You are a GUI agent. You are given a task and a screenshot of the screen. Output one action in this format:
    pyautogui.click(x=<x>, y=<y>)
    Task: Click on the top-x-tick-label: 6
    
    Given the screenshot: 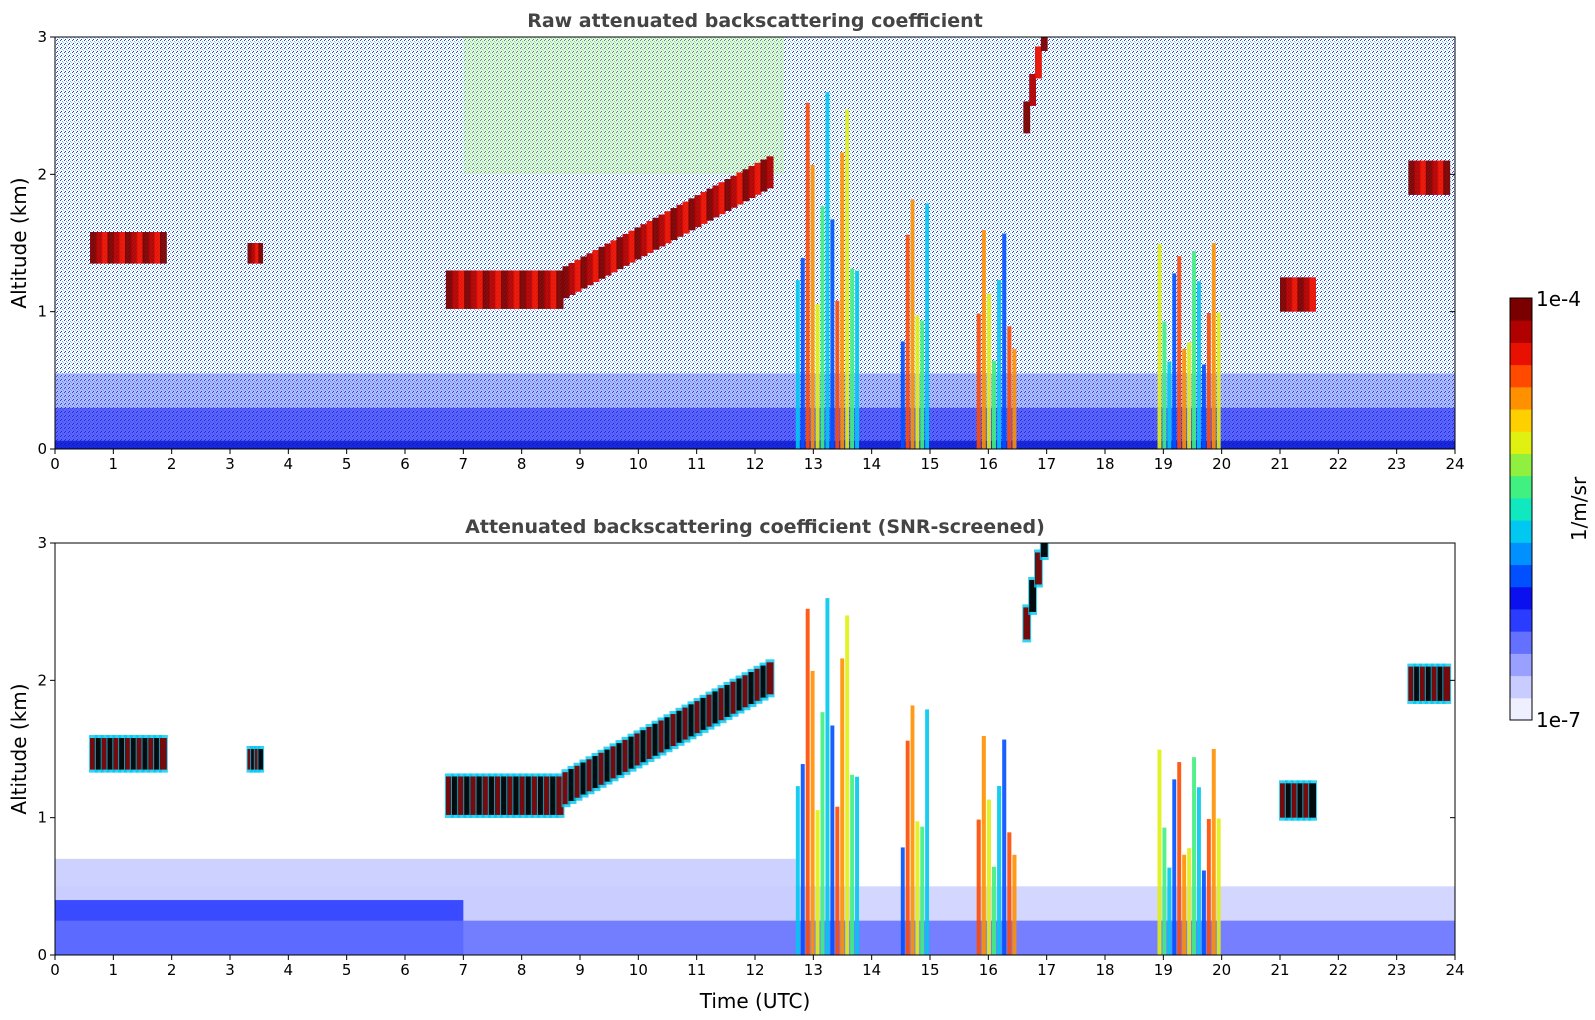 What is the action you would take?
    pyautogui.click(x=405, y=464)
    